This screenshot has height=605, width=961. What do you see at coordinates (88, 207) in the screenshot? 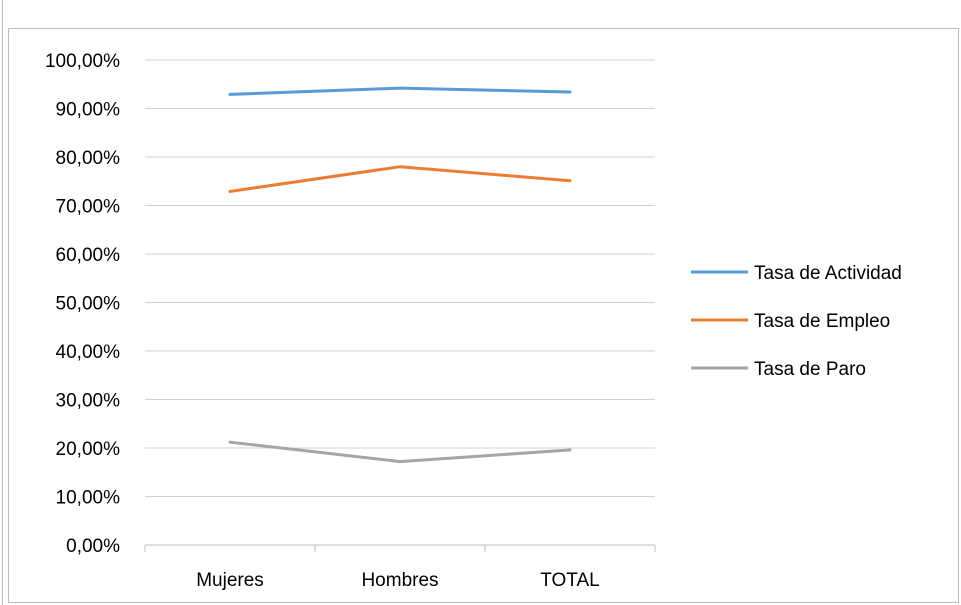
I see `y-tick-label: 70,00%` at bounding box center [88, 207].